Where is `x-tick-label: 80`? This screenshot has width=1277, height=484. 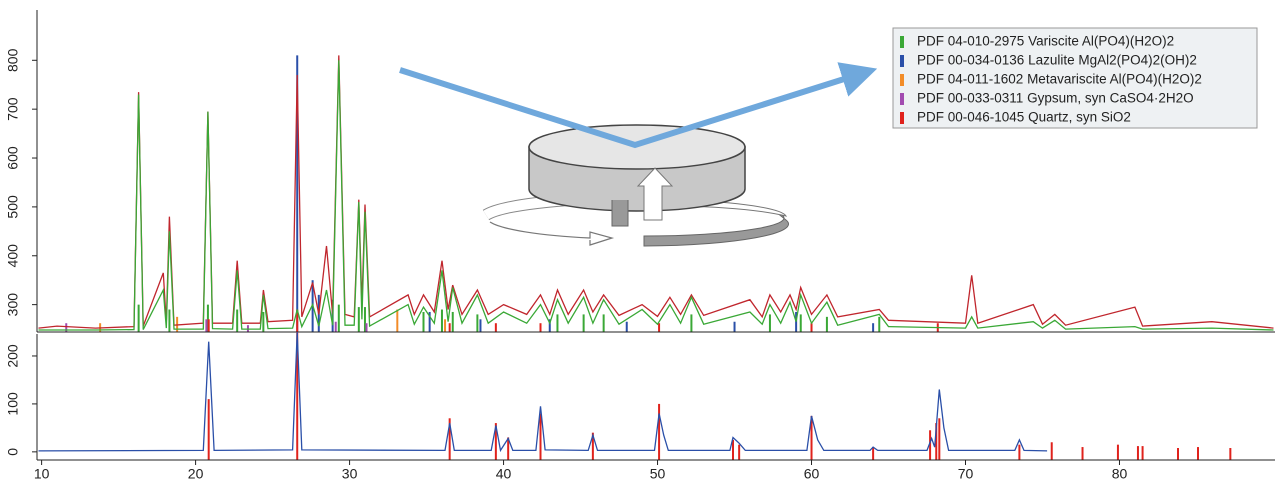
x-tick-label: 80 is located at coordinates (1120, 474).